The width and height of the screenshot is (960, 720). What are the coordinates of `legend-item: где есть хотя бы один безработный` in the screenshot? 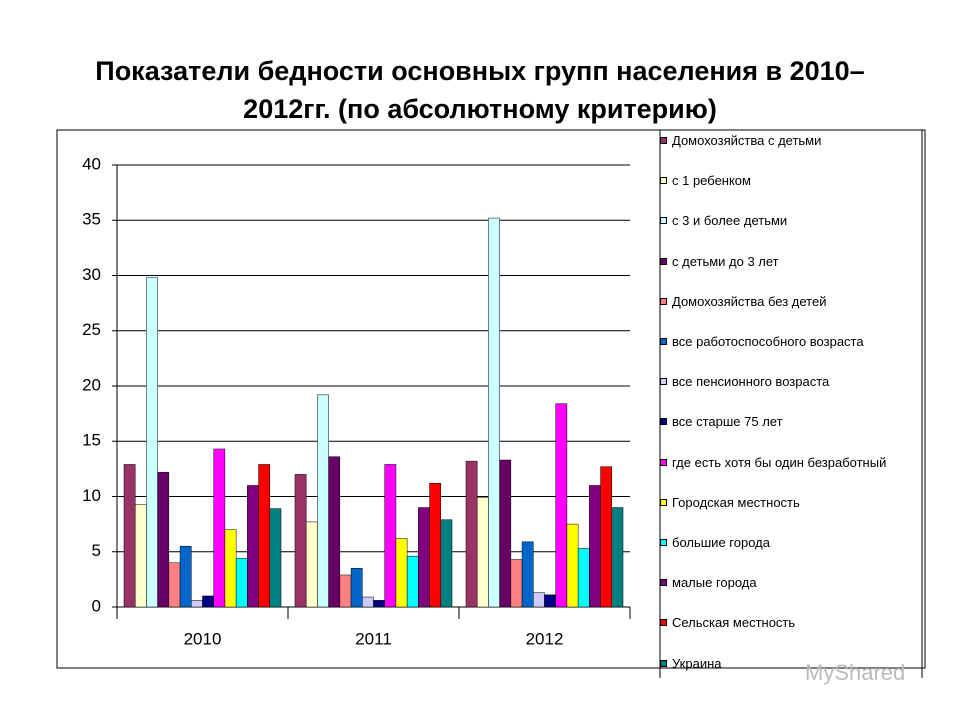 It's located at (786, 462).